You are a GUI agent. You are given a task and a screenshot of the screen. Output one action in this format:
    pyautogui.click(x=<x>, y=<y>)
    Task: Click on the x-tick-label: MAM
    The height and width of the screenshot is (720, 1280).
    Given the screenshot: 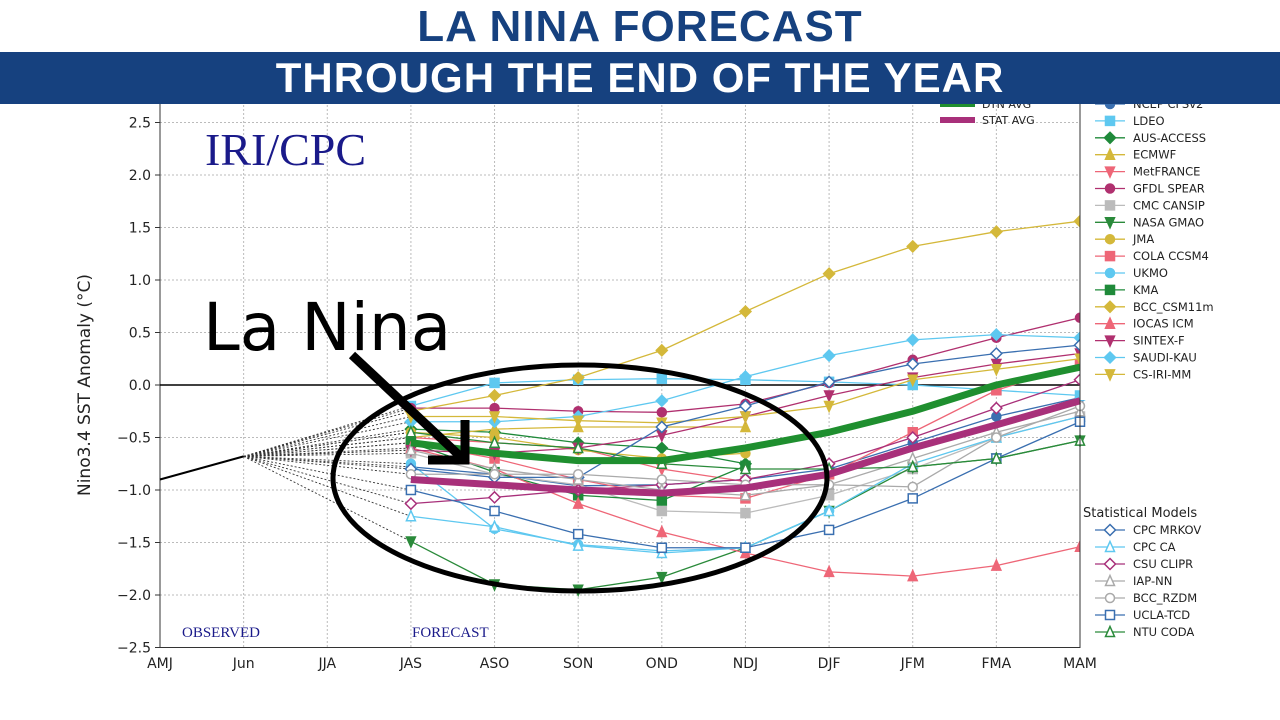 What is the action you would take?
    pyautogui.click(x=1080, y=664)
    